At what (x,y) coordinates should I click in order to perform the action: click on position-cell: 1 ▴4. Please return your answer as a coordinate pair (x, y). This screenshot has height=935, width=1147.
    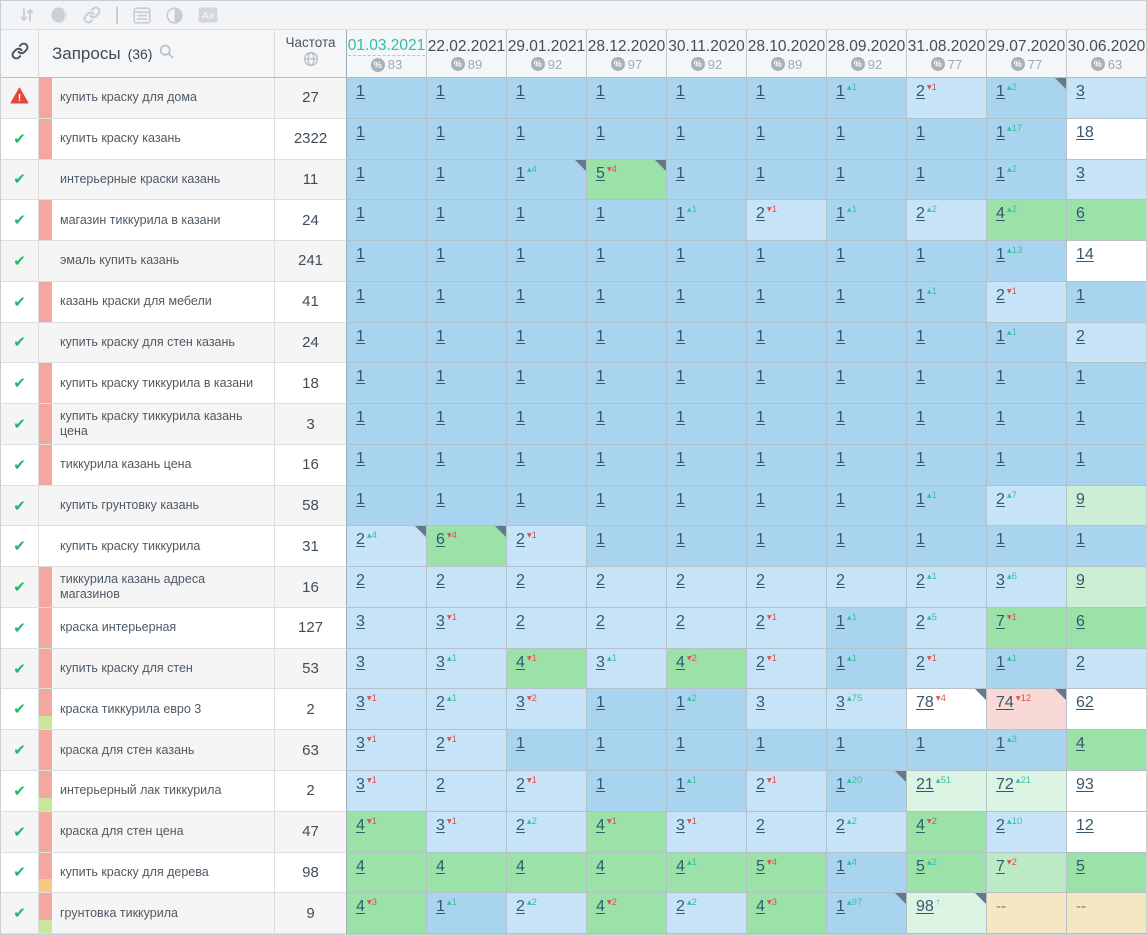
    Looking at the image, I should click on (547, 180).